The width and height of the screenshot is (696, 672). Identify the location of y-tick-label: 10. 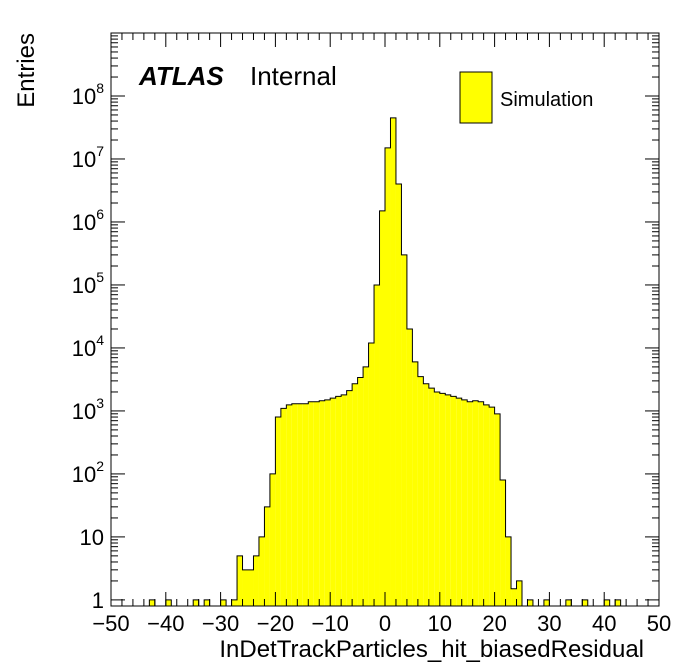
(92, 537).